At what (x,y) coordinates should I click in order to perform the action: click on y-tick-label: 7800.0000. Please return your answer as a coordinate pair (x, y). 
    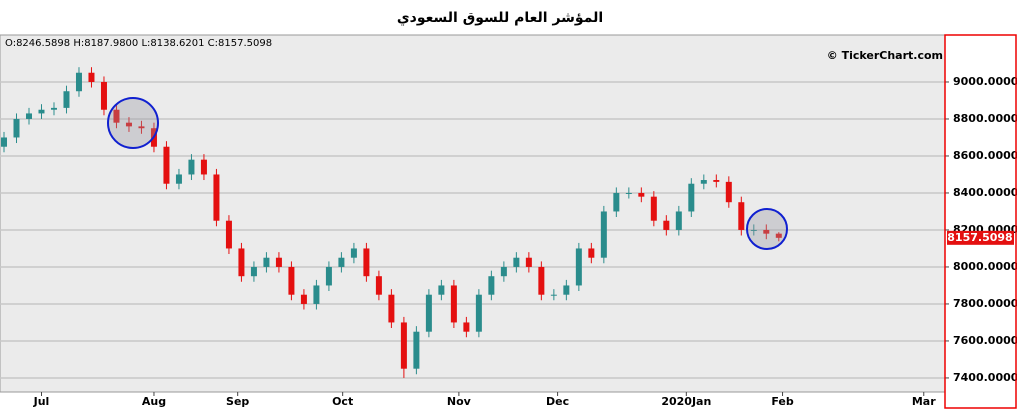
    Looking at the image, I should click on (985, 303).